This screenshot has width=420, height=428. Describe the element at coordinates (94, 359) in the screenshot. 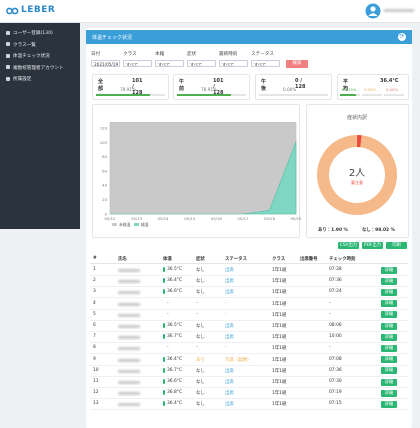

I see `table-cell: 9` at that location.